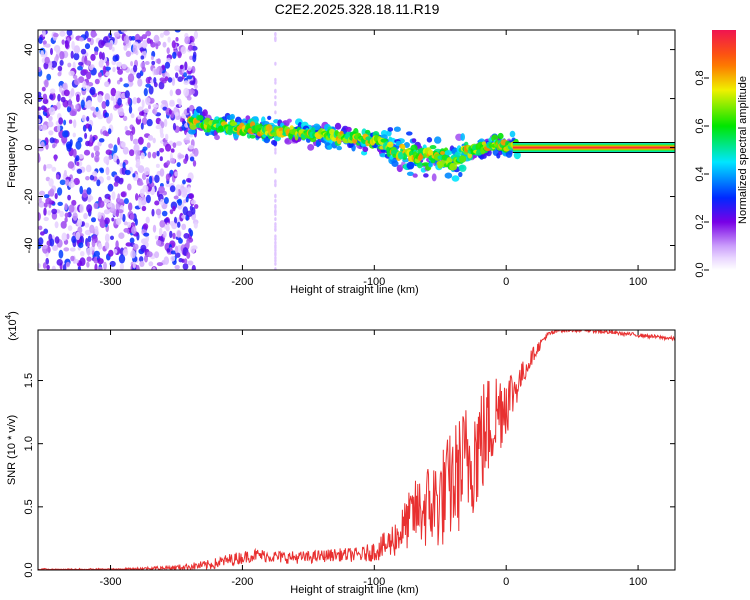 The height and width of the screenshot is (600, 750). Describe the element at coordinates (700, 77) in the screenshot. I see `colorbar-tick-label: 0.8` at that location.